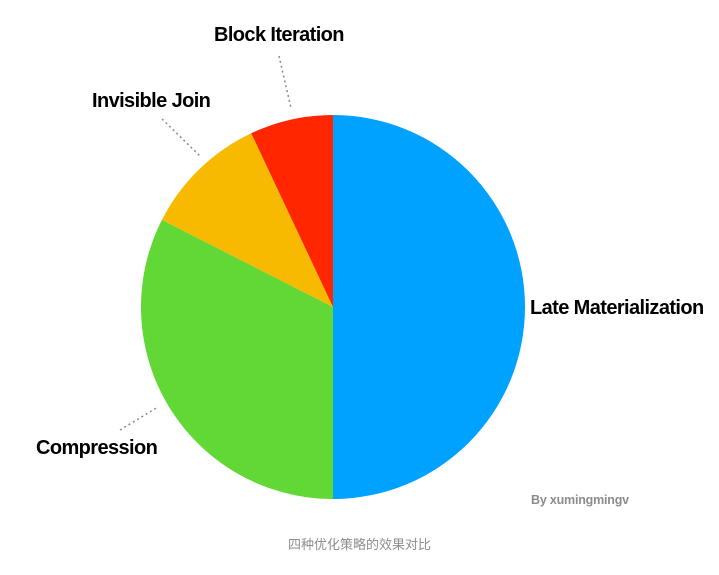 The image size is (719, 575). I want to click on leader-line-invisible-join, so click(181, 137).